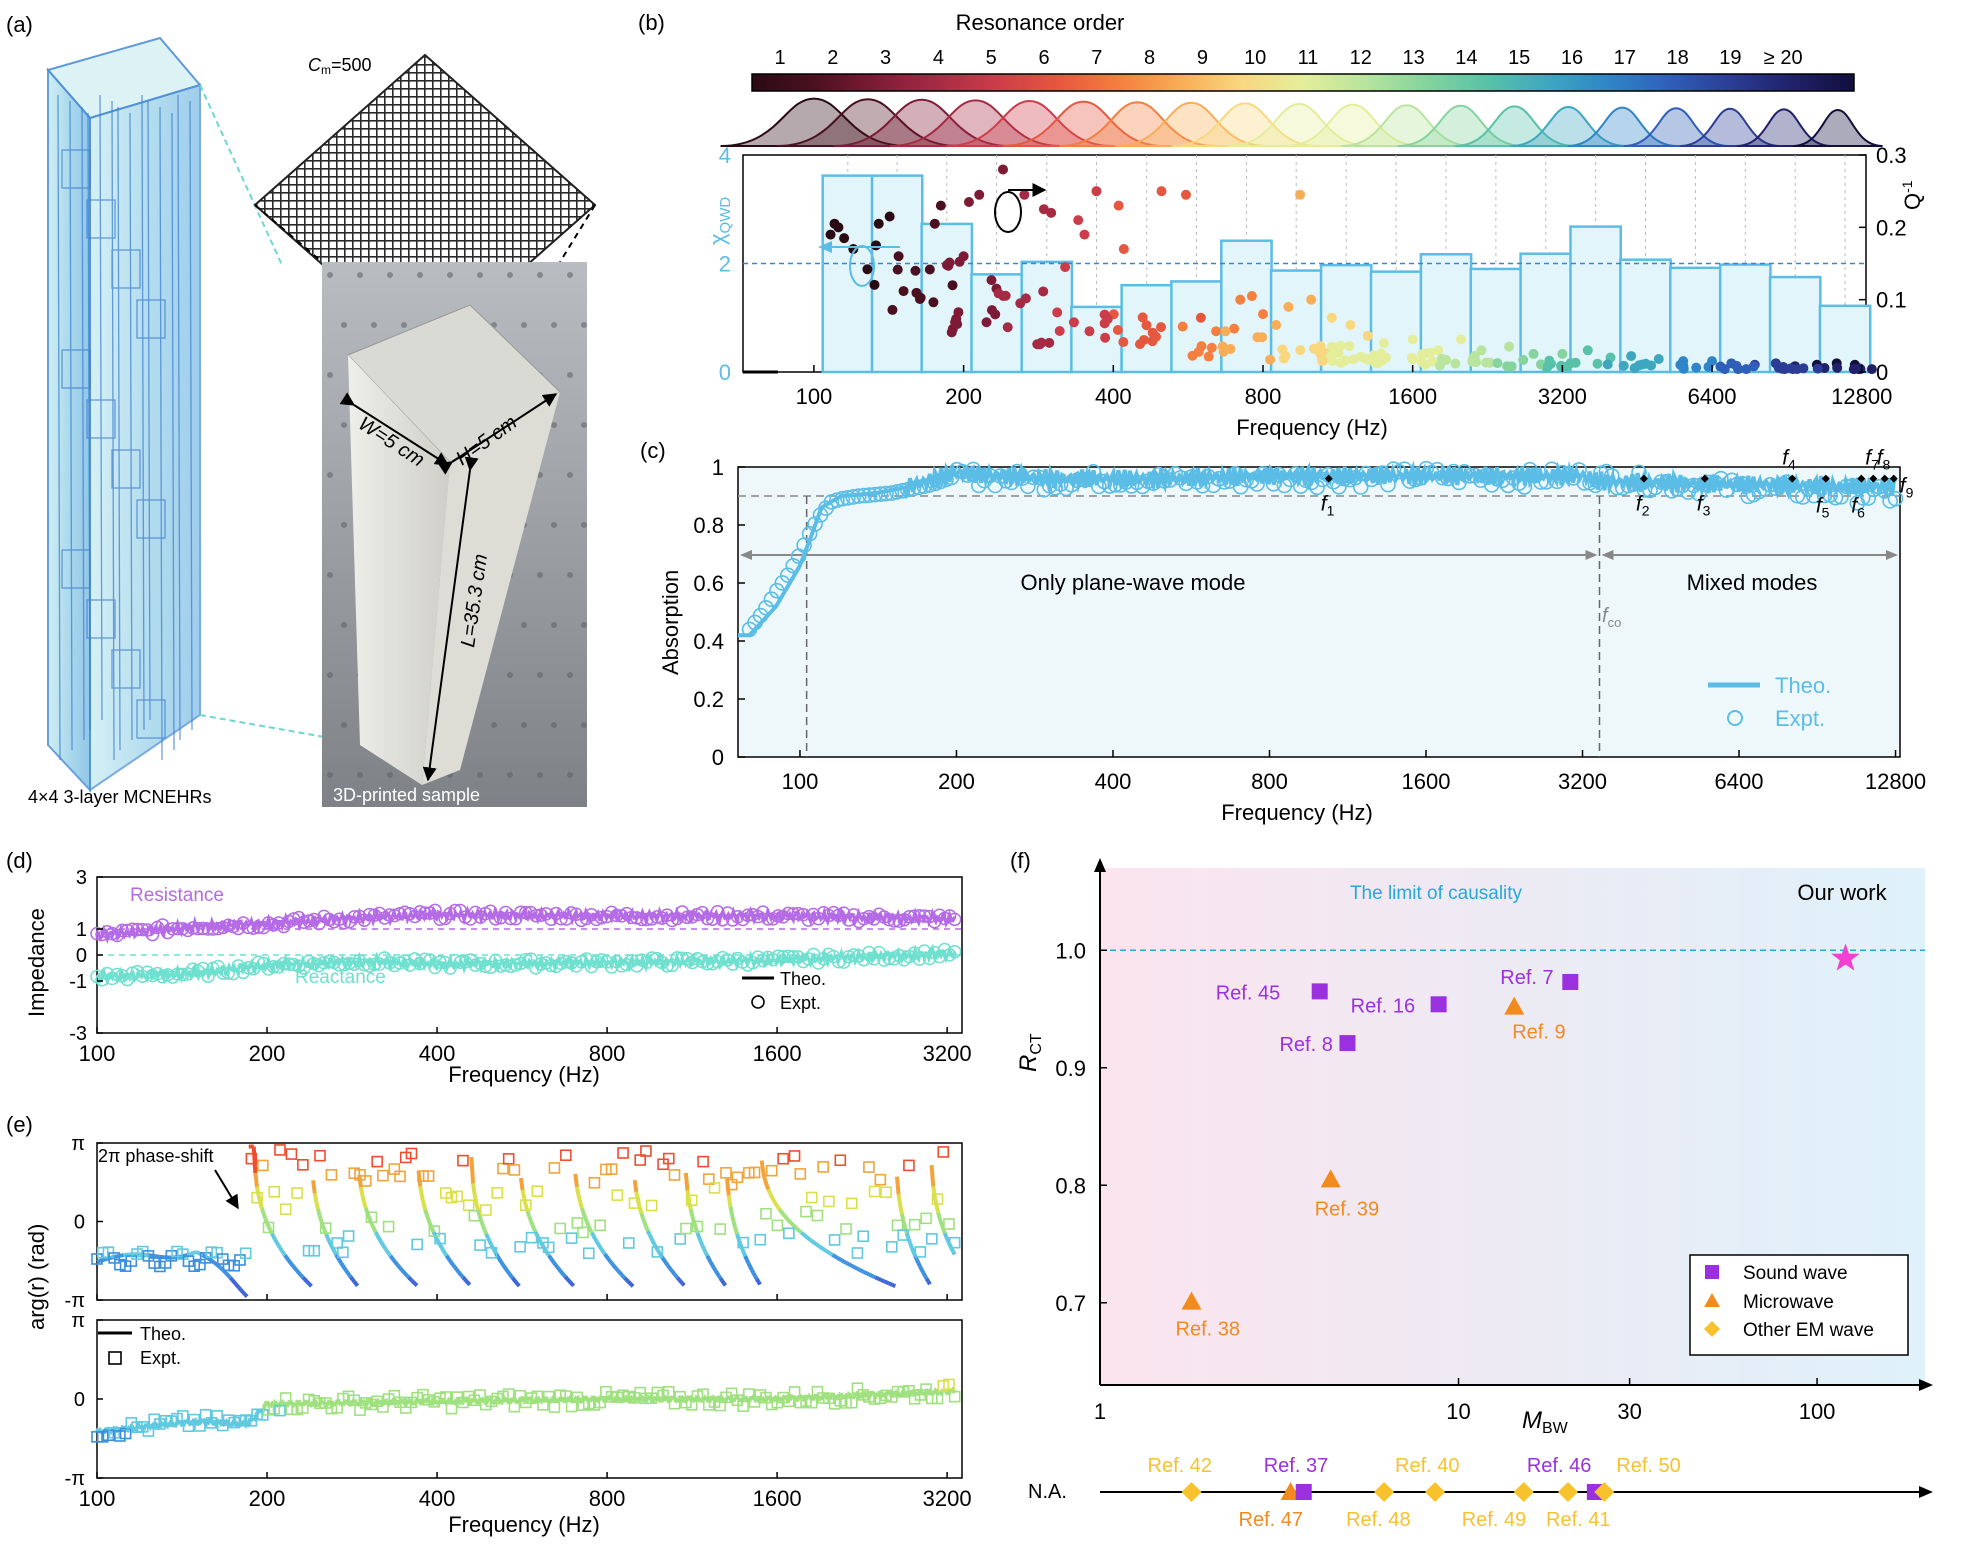 The width and height of the screenshot is (1962, 1548). I want to click on f-xlabel: MBW, so click(1545, 1422).